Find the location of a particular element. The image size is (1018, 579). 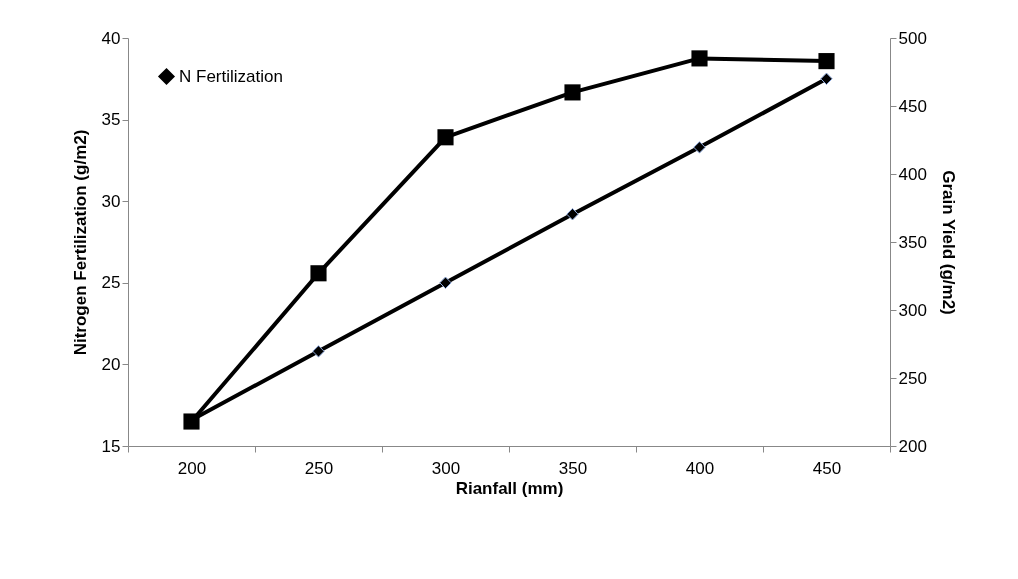

y-tick-label: 15 is located at coordinates (111, 446).